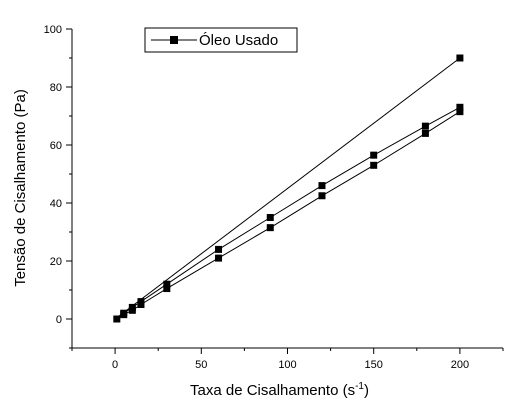 The width and height of the screenshot is (532, 418). I want to click on x-axis-title: Taxa de Cisalhamento (s-1), so click(279, 390).